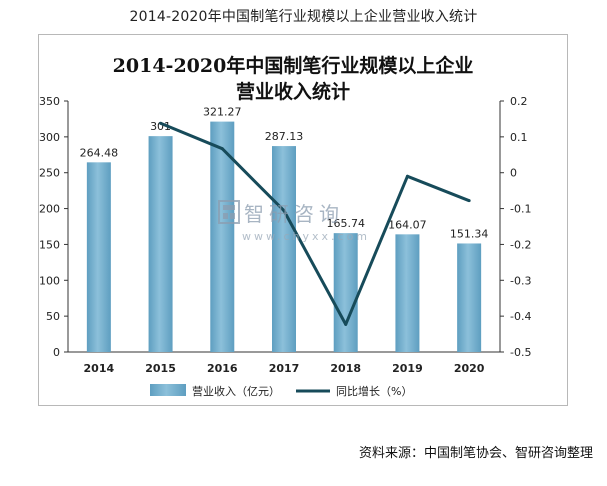 This screenshot has height=486, width=607. I want to click on x-tick-label: 2019, so click(407, 368).